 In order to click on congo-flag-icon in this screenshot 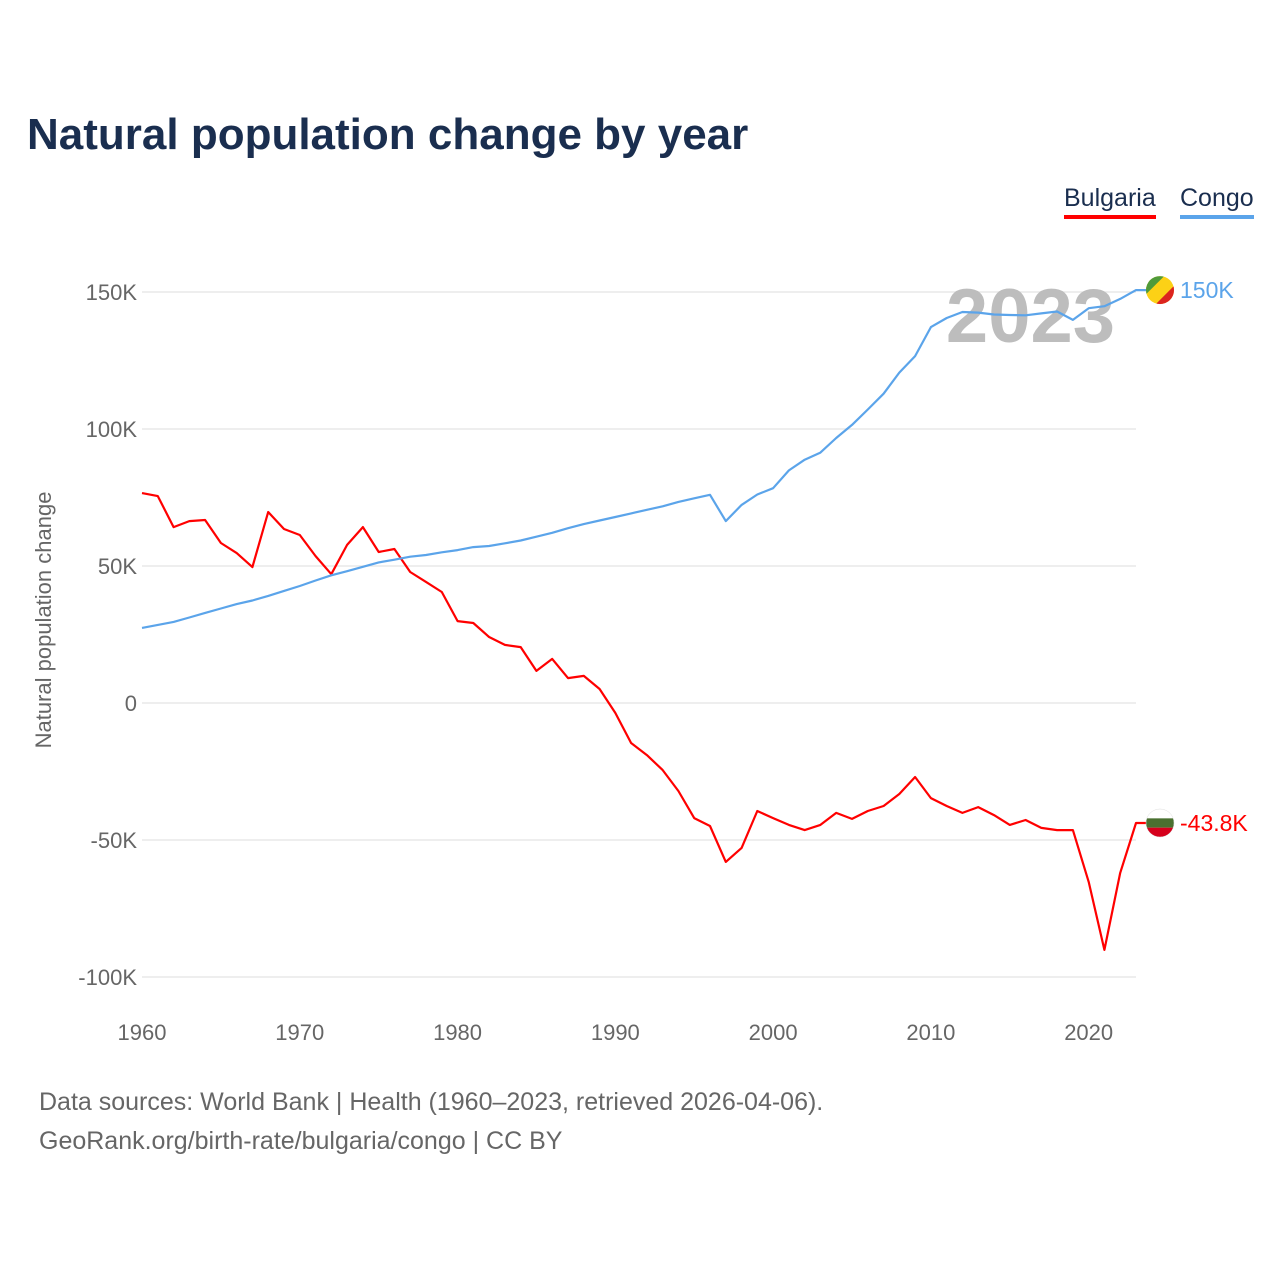, I will do `click(1160, 290)`.